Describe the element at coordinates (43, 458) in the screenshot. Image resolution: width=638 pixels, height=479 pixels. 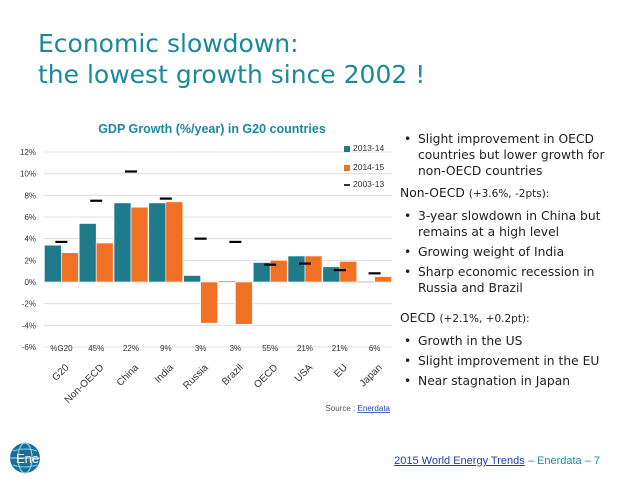
I see `logo-text: Enerdata` at that location.